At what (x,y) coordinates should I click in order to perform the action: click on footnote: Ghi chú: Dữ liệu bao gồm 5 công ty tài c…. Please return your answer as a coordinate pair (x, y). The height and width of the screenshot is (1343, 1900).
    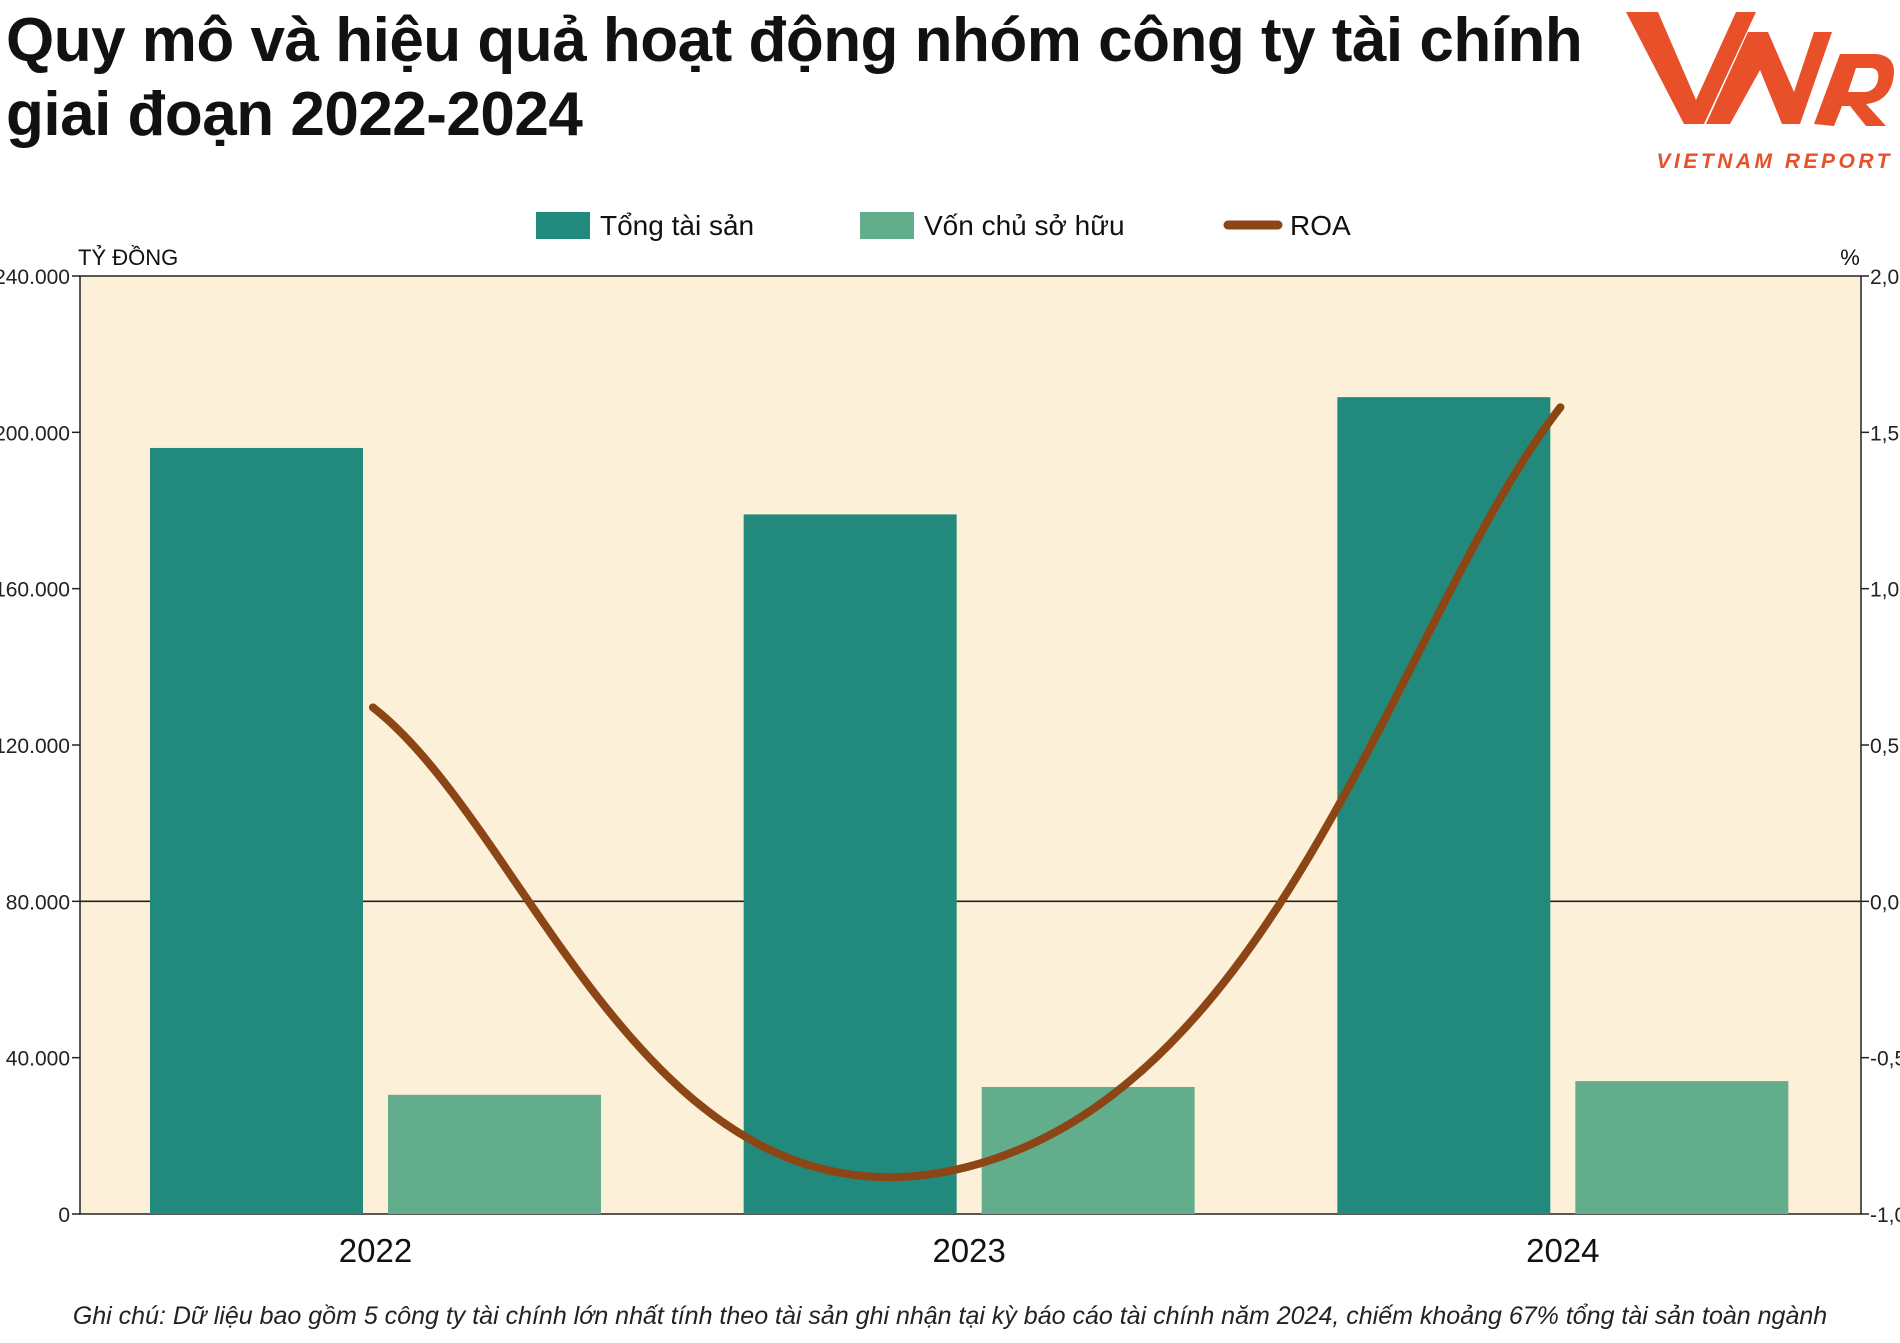
    Looking at the image, I should click on (950, 1316).